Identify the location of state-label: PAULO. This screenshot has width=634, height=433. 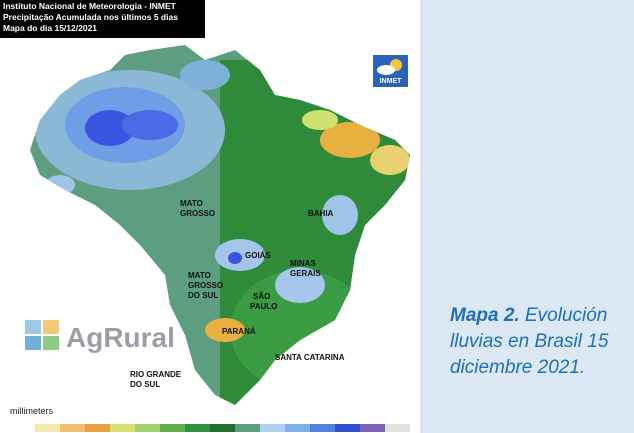
(263, 306).